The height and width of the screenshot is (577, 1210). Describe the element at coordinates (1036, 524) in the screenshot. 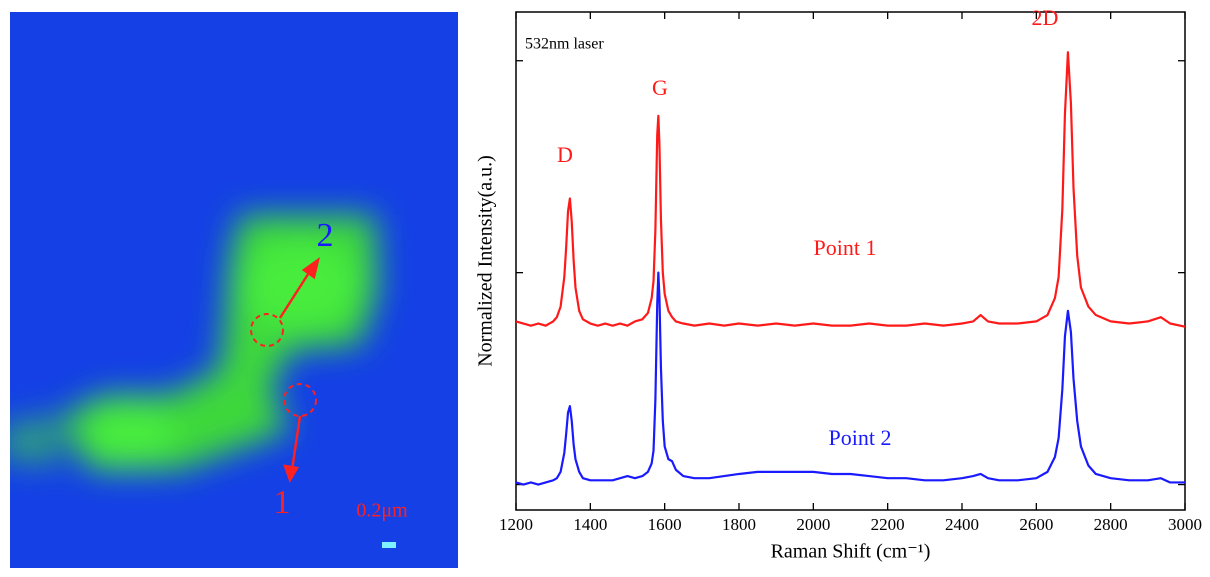

I see `x-tick-label: 2600` at that location.